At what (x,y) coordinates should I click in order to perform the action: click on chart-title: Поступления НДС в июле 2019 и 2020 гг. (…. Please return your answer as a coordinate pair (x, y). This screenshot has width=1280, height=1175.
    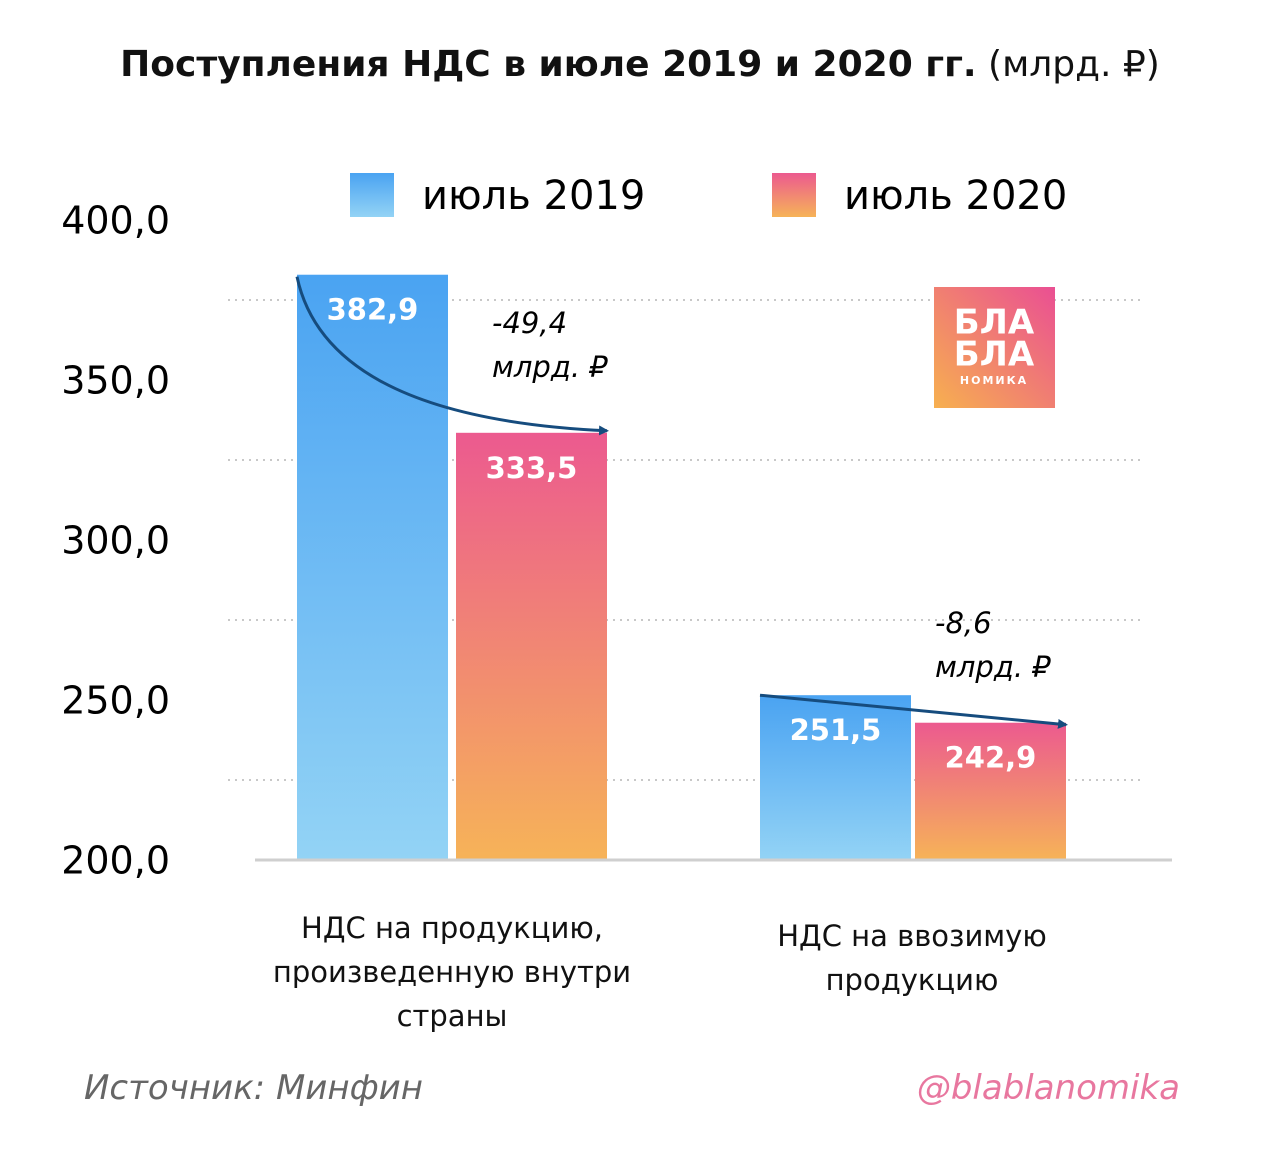
    Looking at the image, I should click on (640, 64).